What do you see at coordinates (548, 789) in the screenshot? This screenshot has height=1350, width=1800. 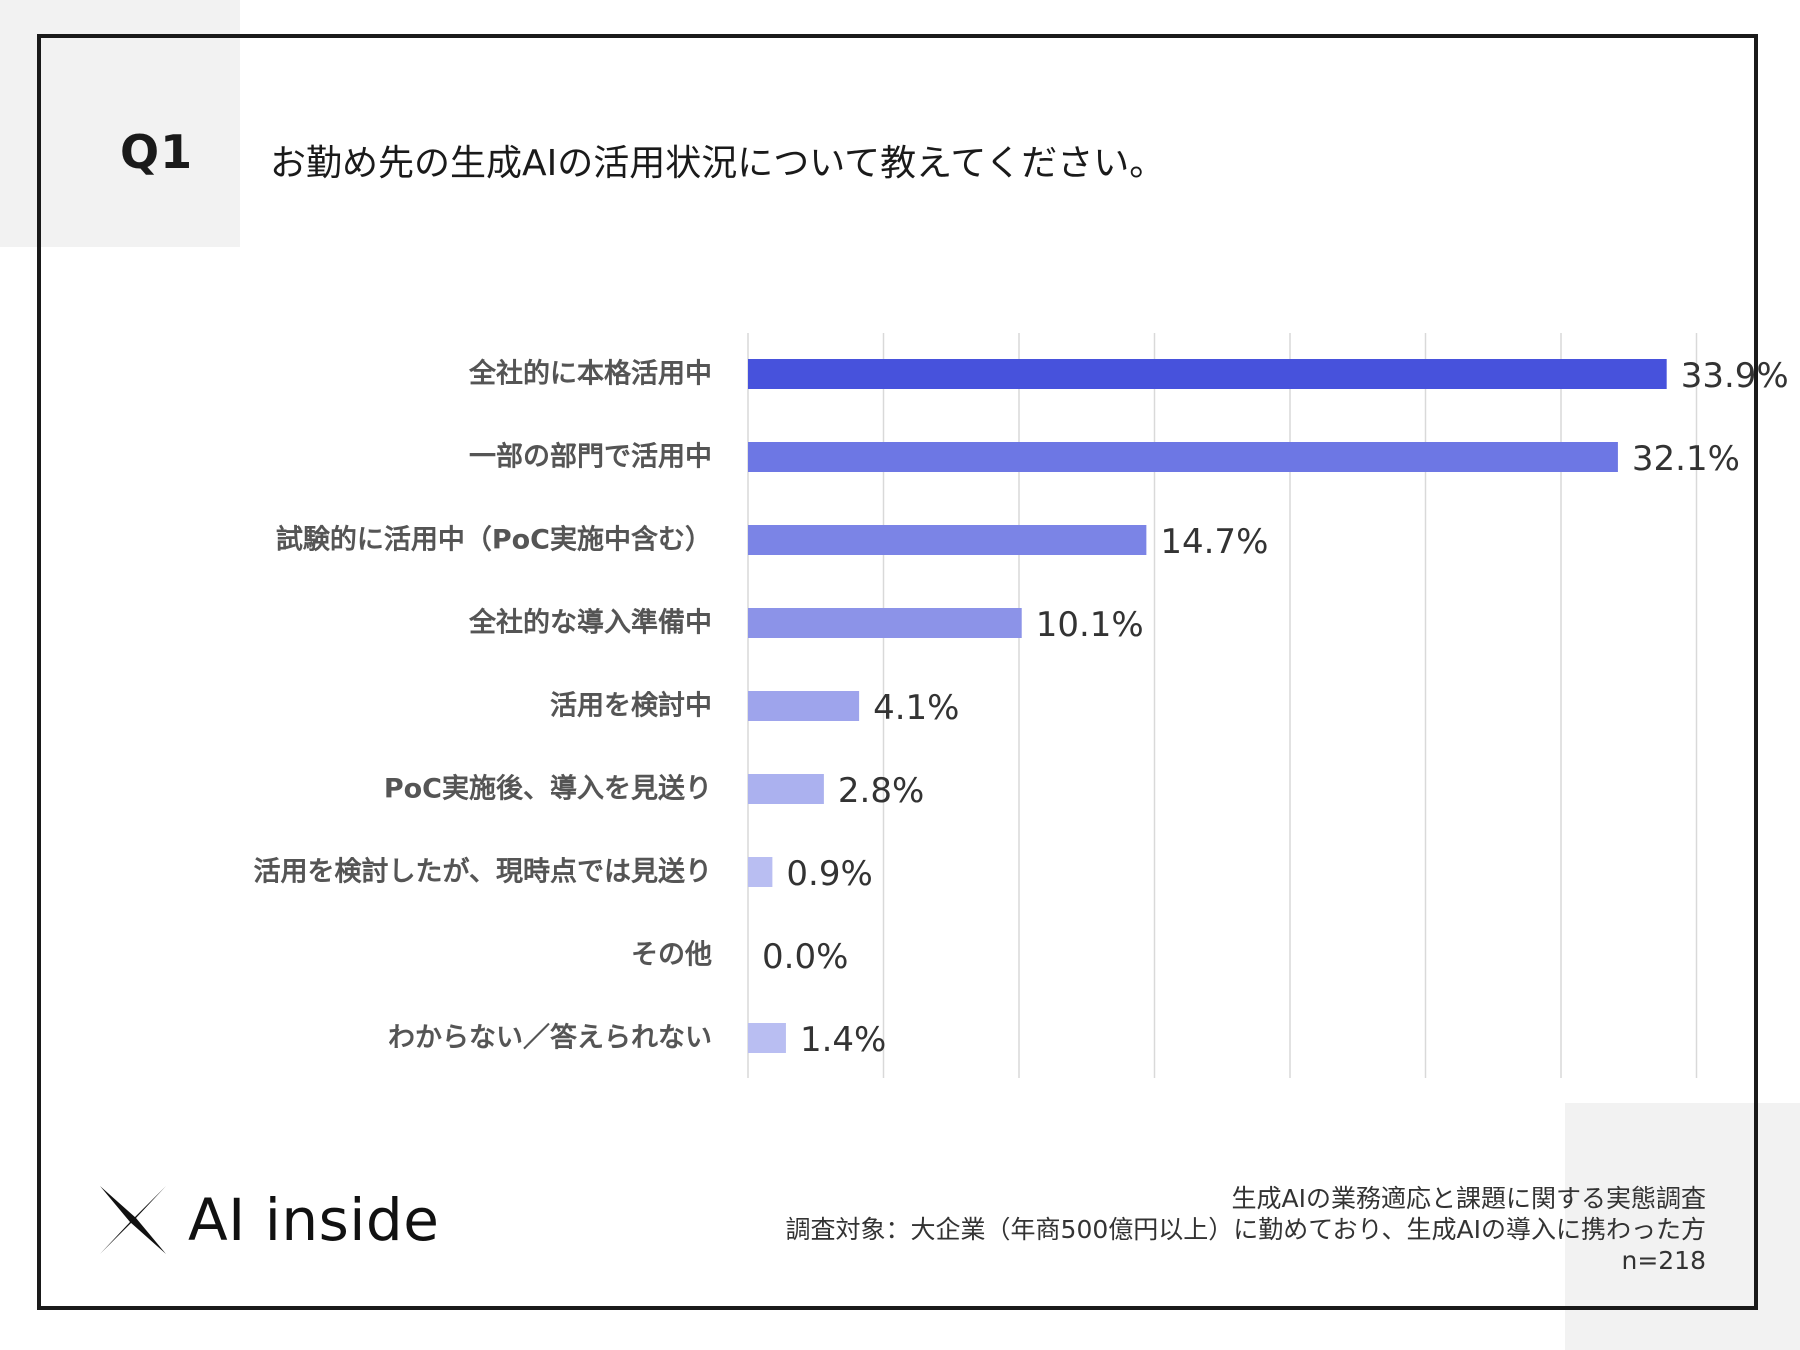 I see `category-label: PoC実施後、導入を見送り` at bounding box center [548, 789].